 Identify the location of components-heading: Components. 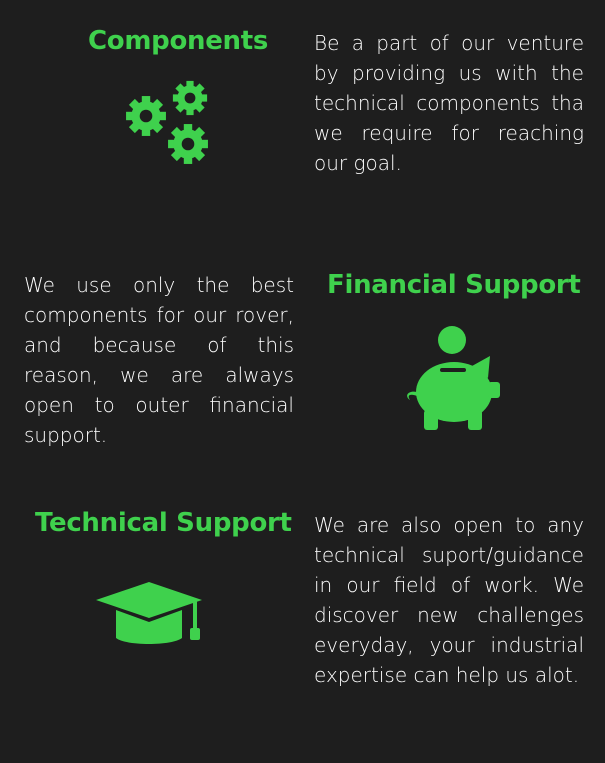
(178, 41).